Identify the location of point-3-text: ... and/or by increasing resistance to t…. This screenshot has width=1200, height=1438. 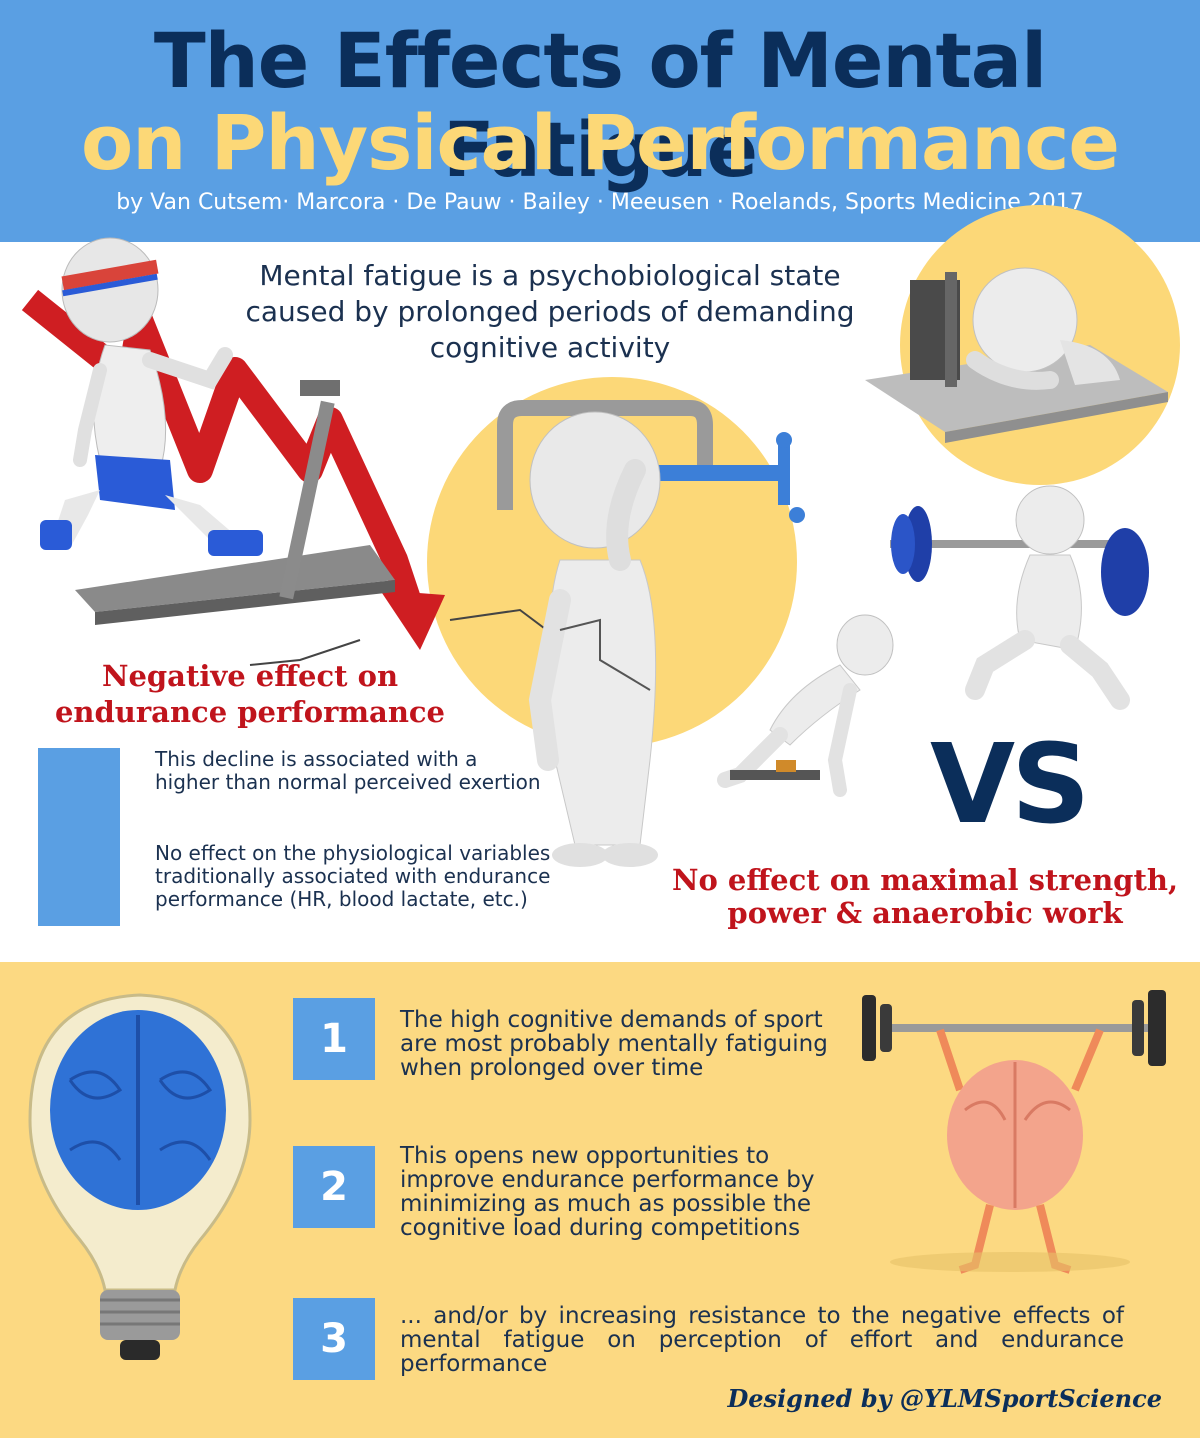
(762, 1340).